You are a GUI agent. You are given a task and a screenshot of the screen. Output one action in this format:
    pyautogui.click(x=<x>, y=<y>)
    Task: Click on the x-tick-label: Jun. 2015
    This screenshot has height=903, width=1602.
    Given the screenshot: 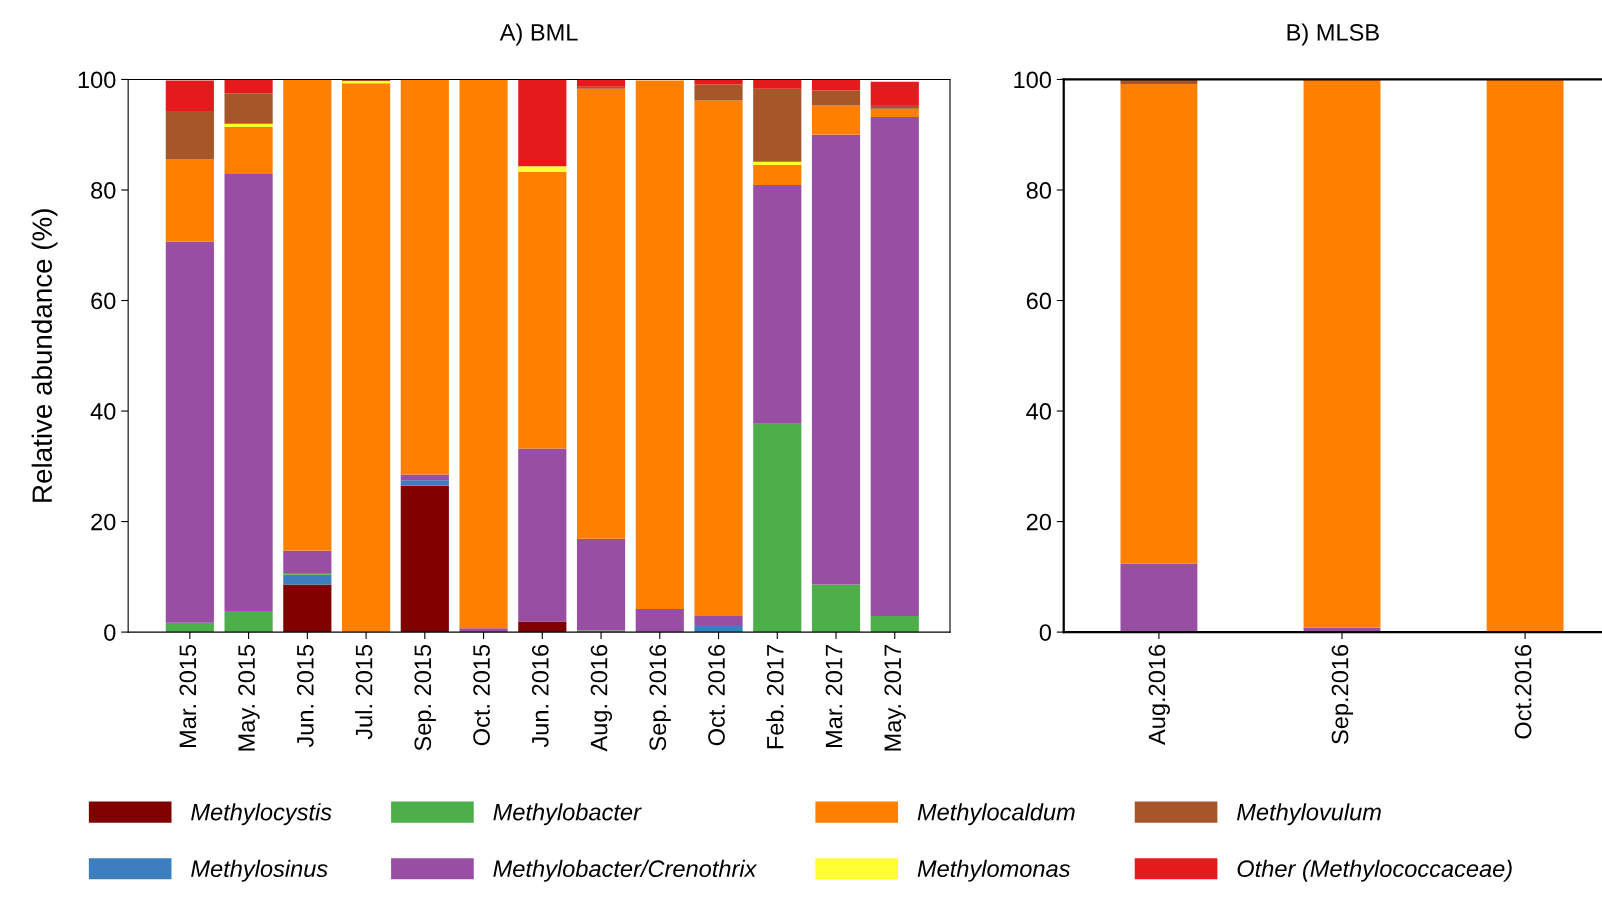 What is the action you would take?
    pyautogui.click(x=305, y=696)
    